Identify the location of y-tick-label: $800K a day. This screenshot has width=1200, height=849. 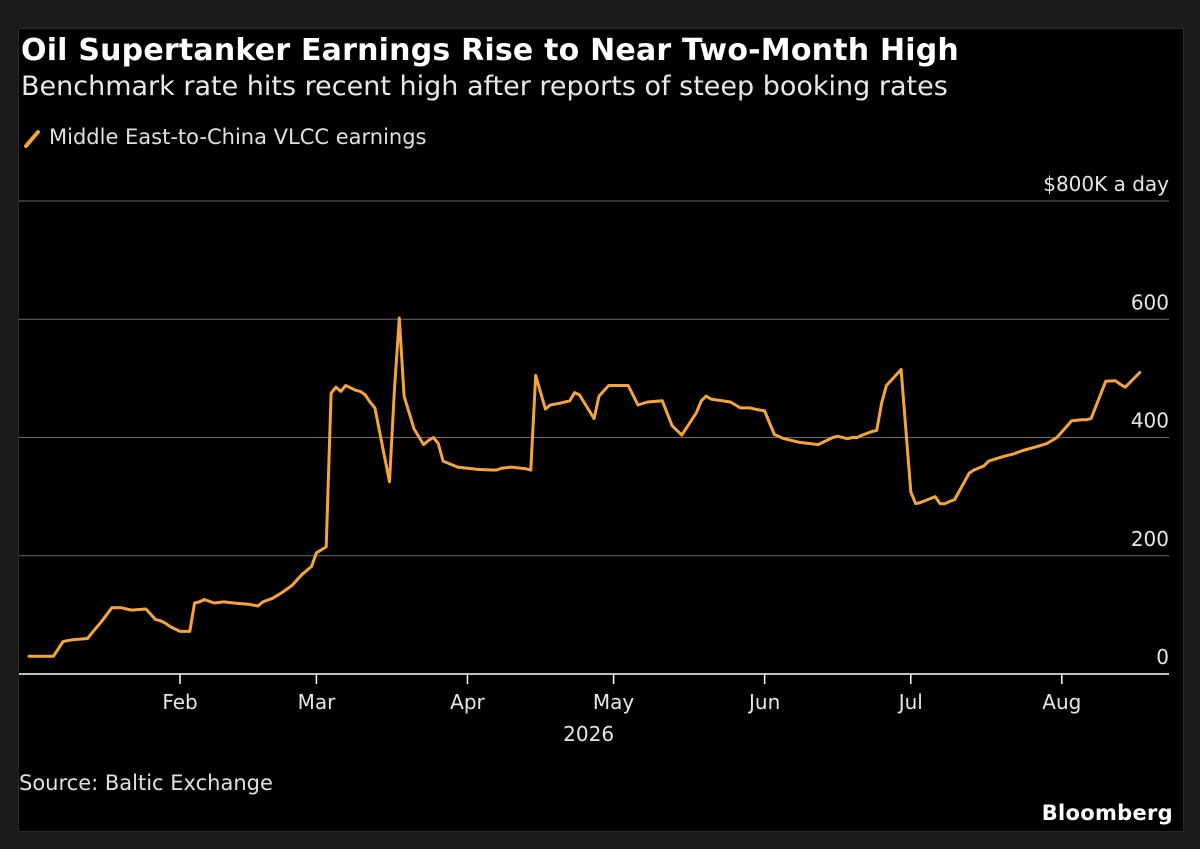
(1106, 184).